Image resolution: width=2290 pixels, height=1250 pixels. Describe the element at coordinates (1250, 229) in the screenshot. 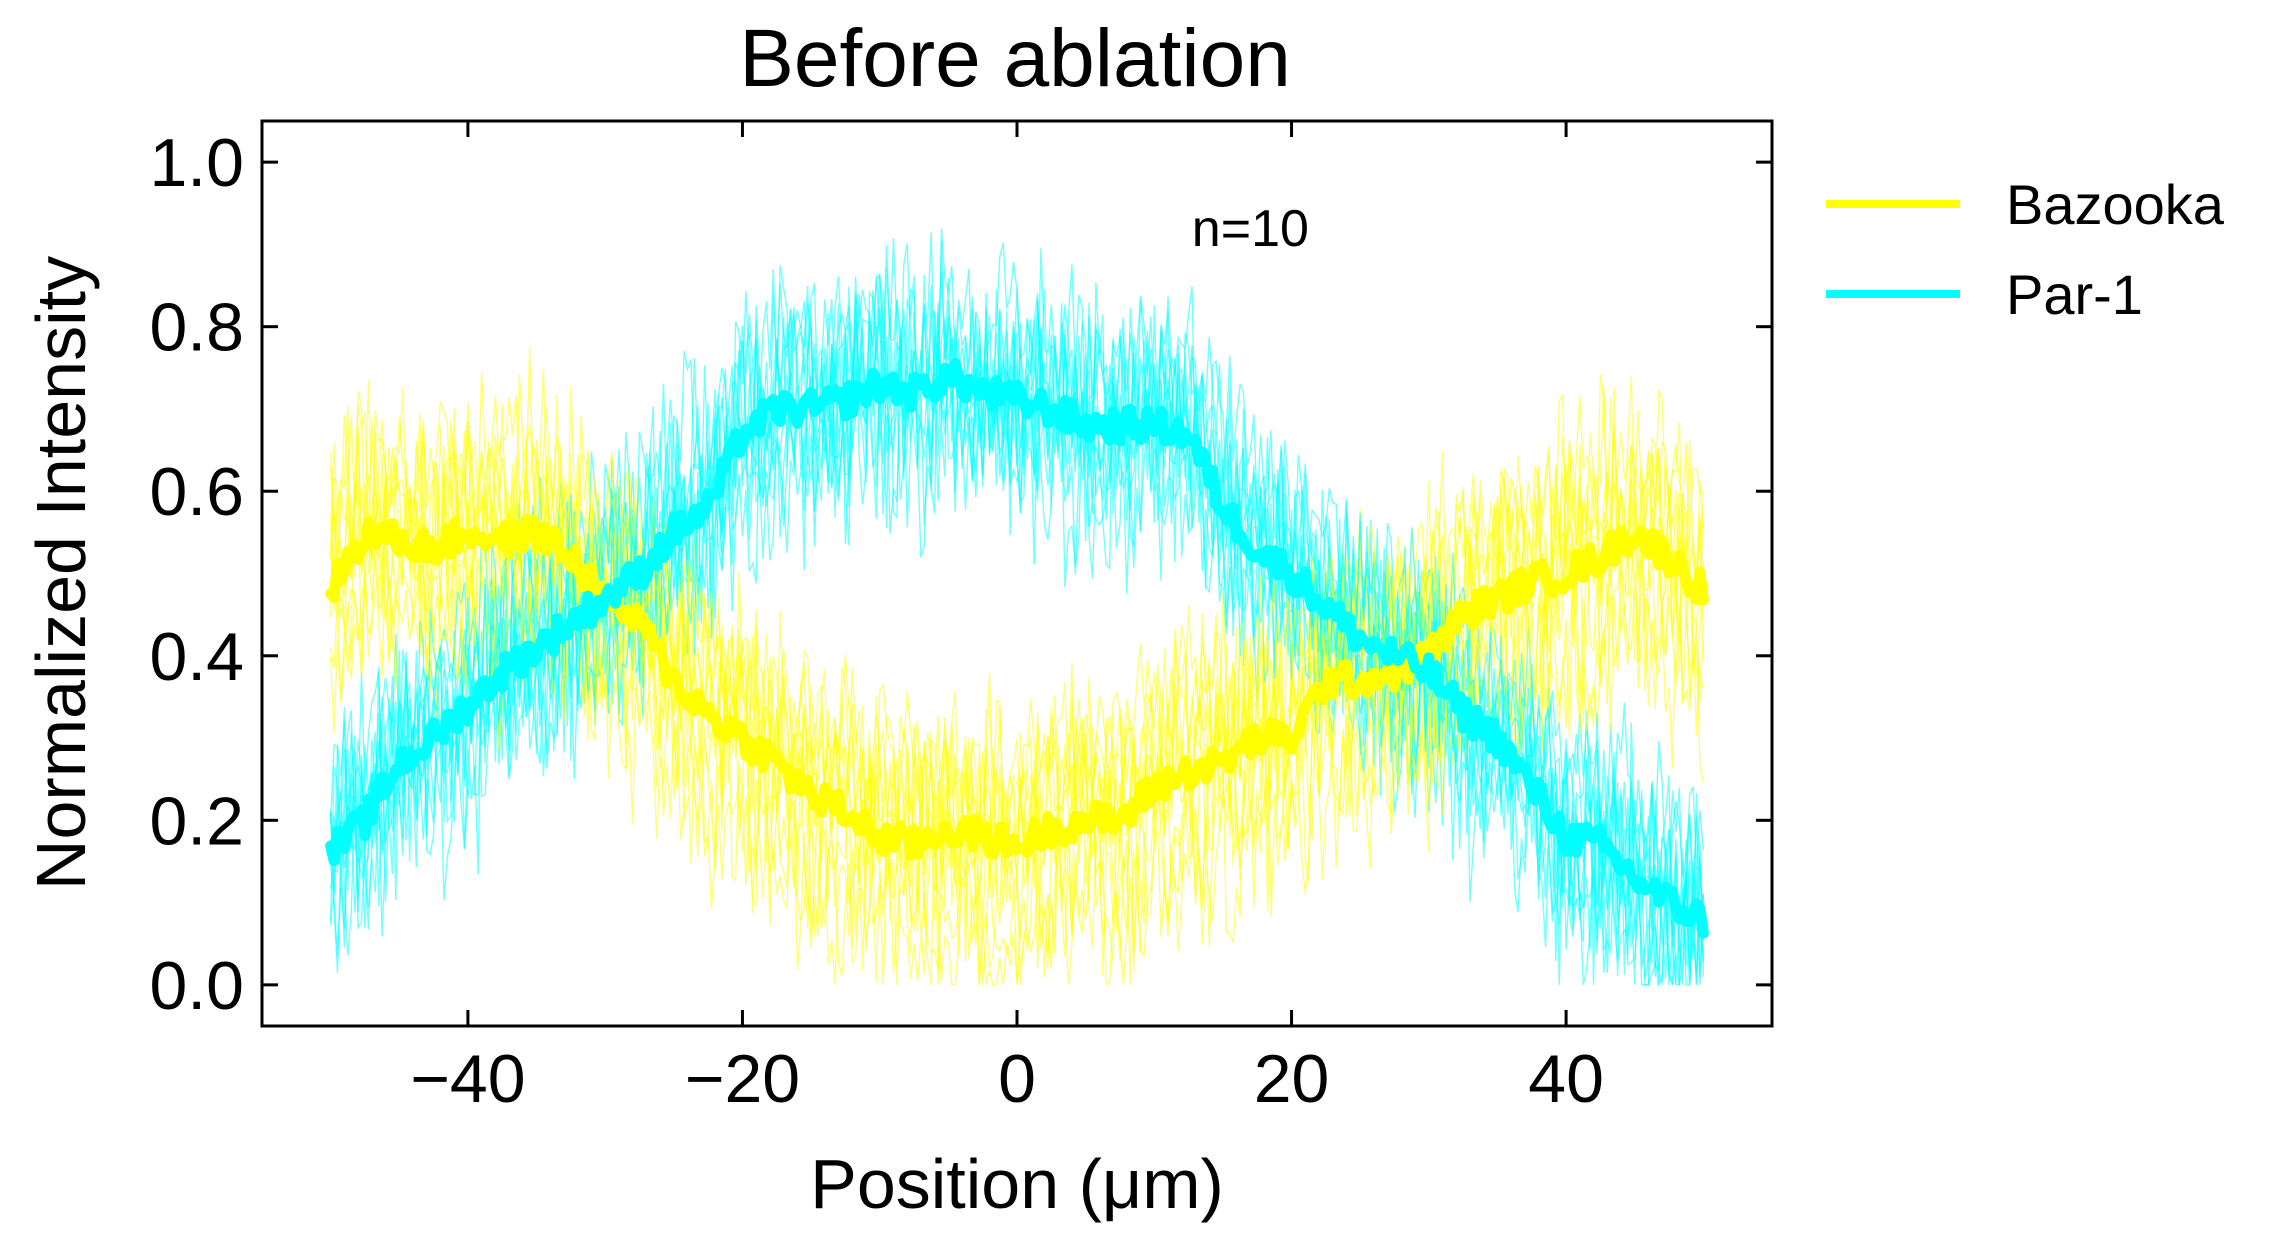

I see `annotation-n: n=10` at that location.